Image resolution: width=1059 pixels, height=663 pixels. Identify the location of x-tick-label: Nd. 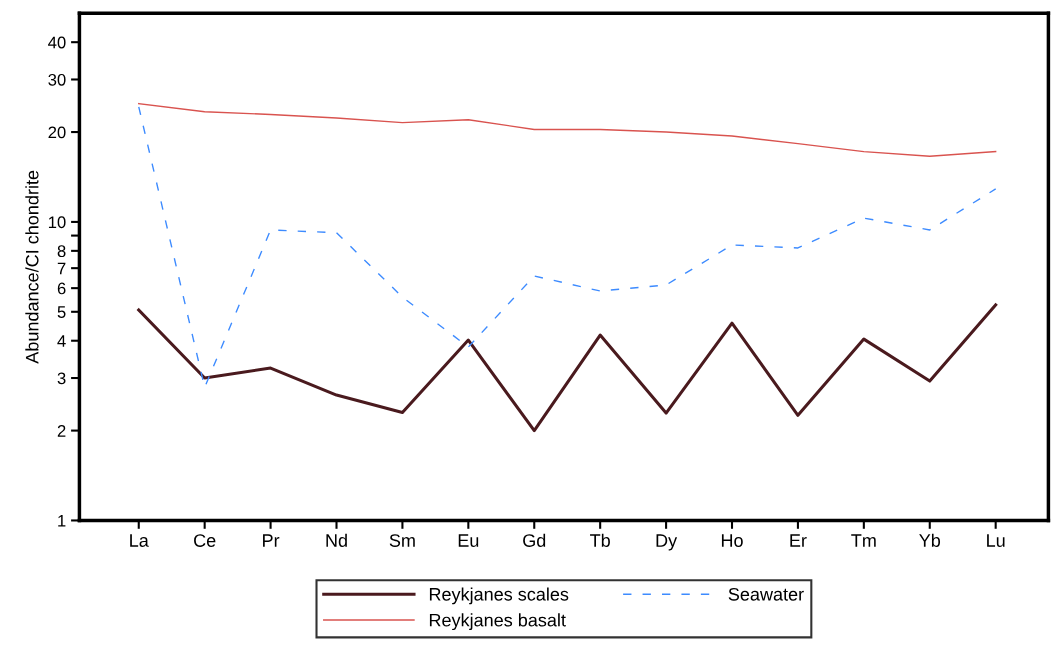
(336, 540).